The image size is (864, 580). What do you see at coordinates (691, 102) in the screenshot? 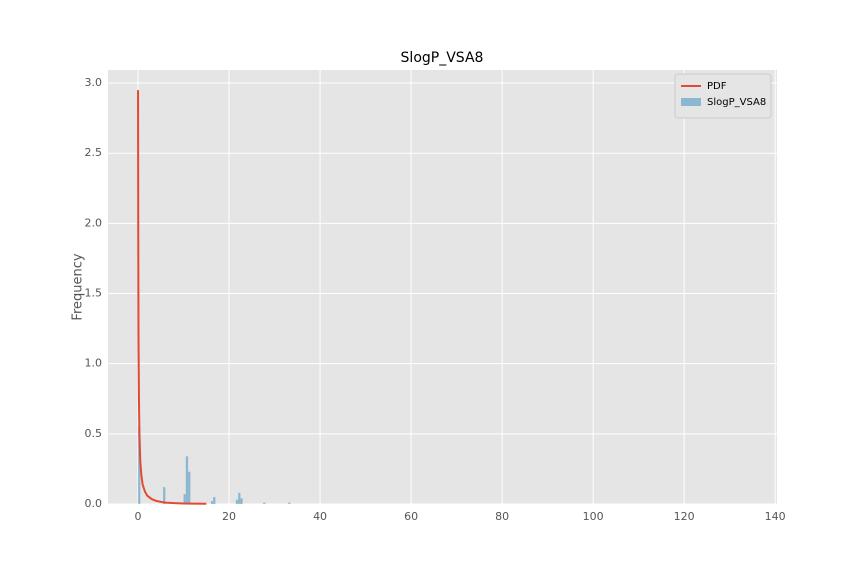
I see `legend-swatch` at bounding box center [691, 102].